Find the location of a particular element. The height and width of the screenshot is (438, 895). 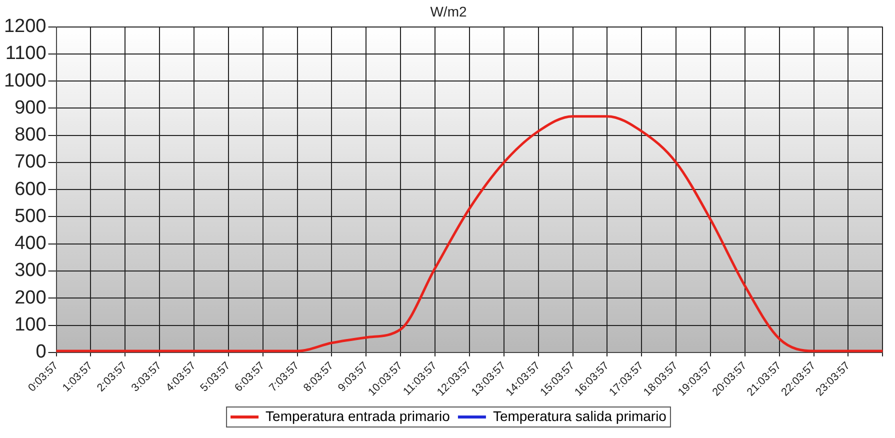

y-tick-label: 600 is located at coordinates (30, 189).